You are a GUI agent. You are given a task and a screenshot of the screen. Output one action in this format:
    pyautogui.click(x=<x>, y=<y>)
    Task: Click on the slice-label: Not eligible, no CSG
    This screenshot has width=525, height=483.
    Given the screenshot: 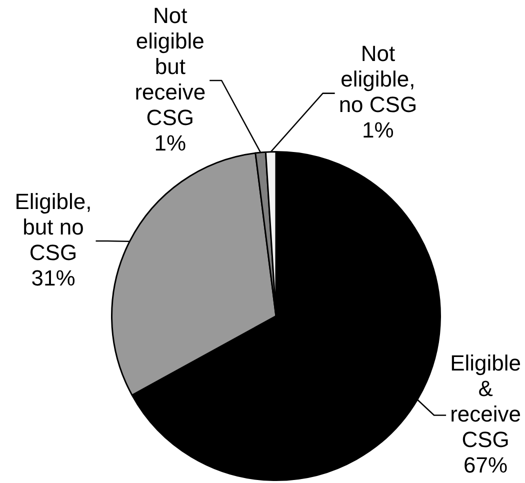 What is the action you would take?
    pyautogui.click(x=378, y=79)
    